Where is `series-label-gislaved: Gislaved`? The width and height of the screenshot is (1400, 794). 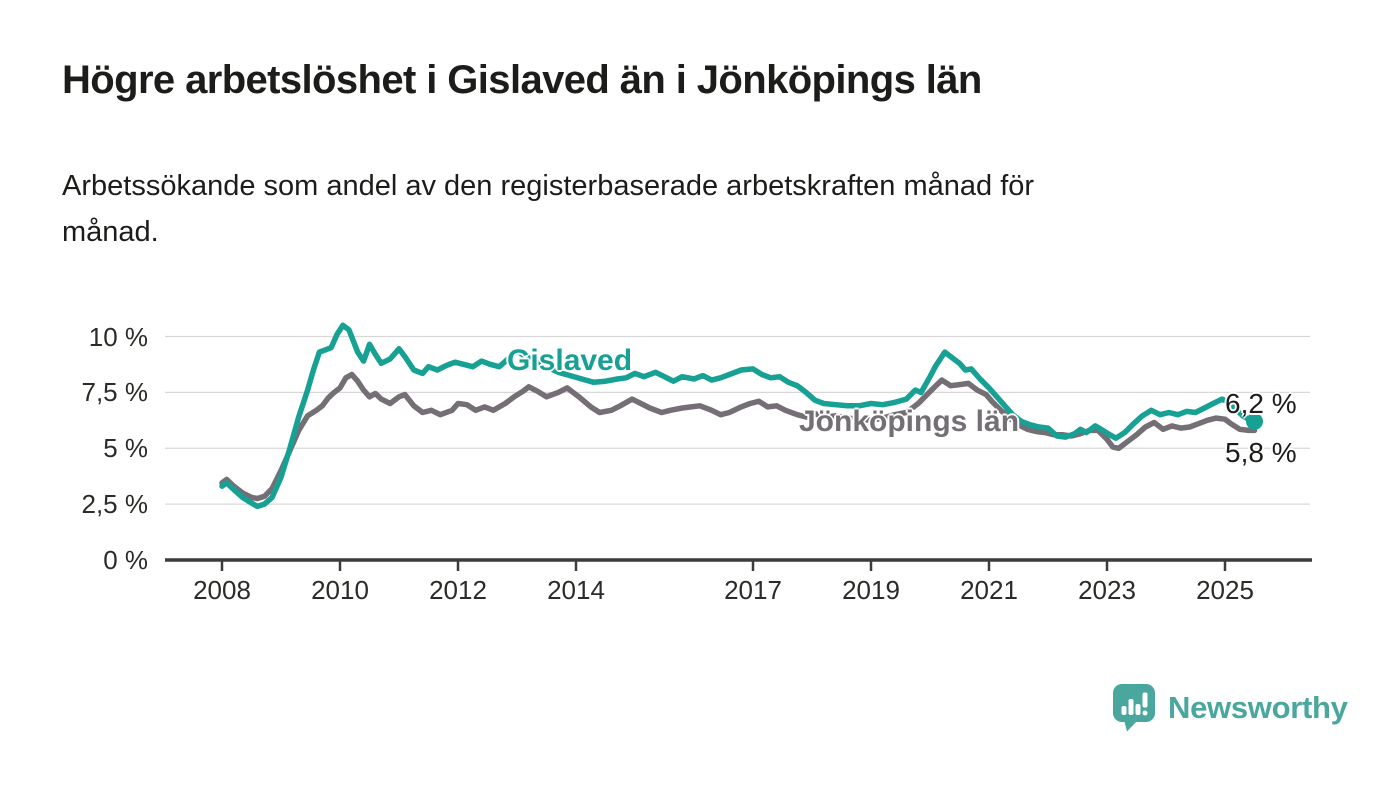
series-label-gislaved: Gislaved is located at coordinates (570, 360).